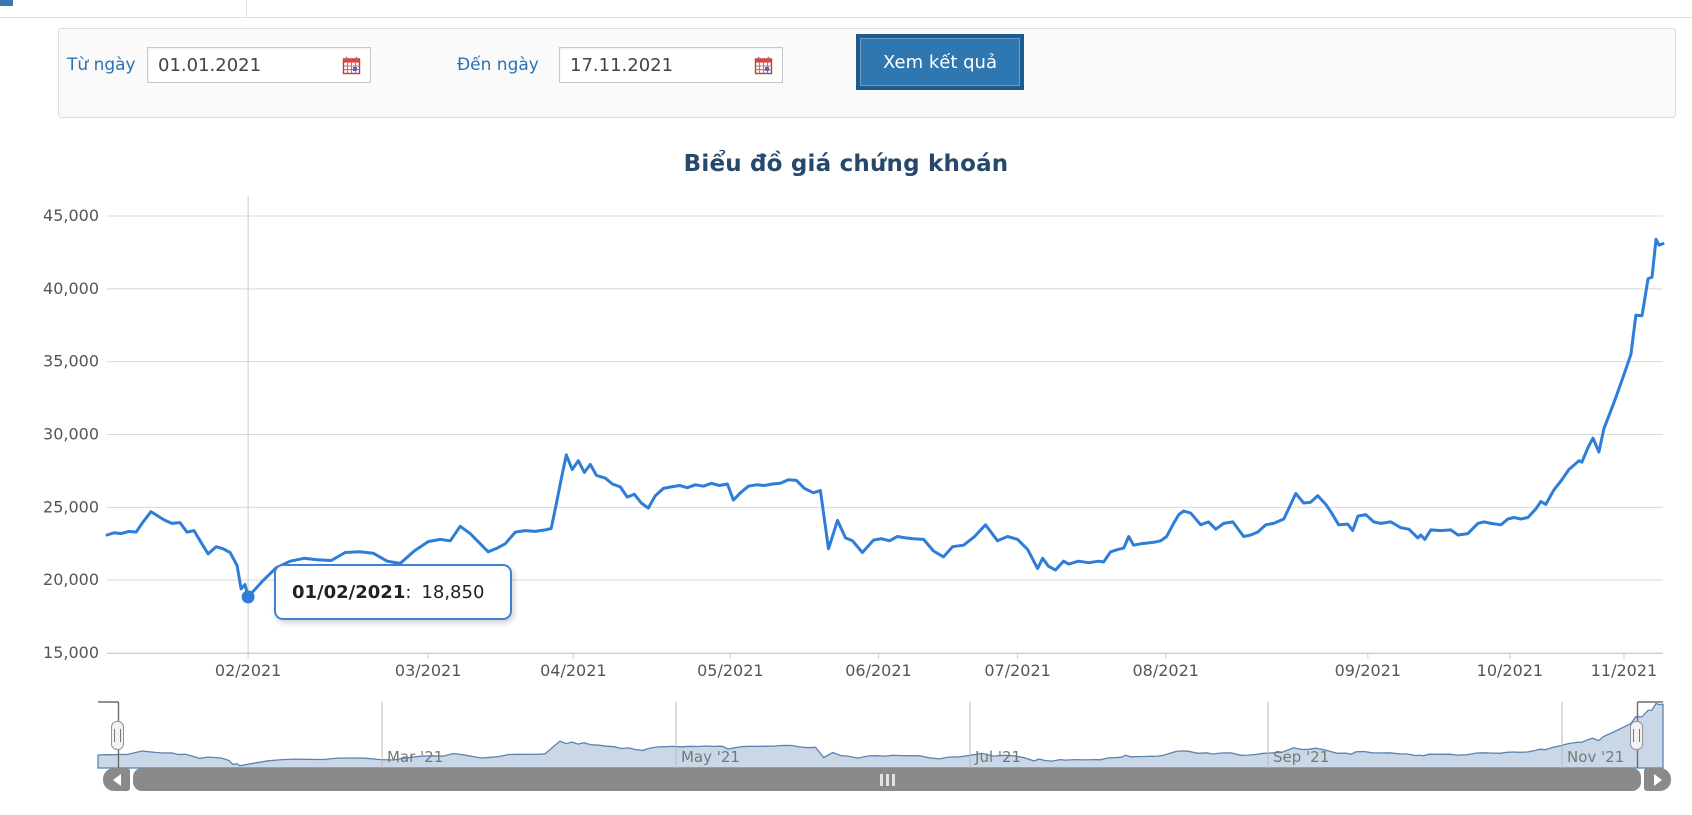  I want to click on hover-point-marker, so click(248, 597).